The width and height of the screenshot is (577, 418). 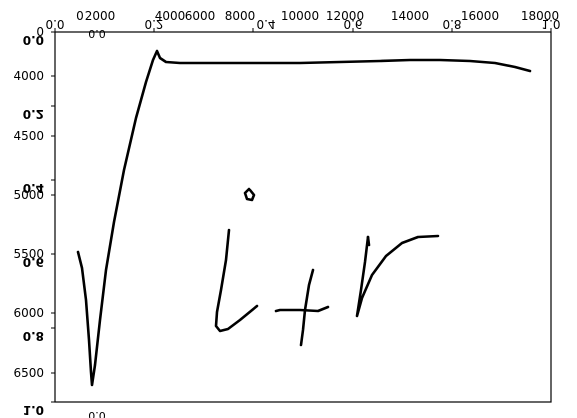 What do you see at coordinates (33, 40) in the screenshot?
I see `left-tick-label-0: 0.0` at bounding box center [33, 40].